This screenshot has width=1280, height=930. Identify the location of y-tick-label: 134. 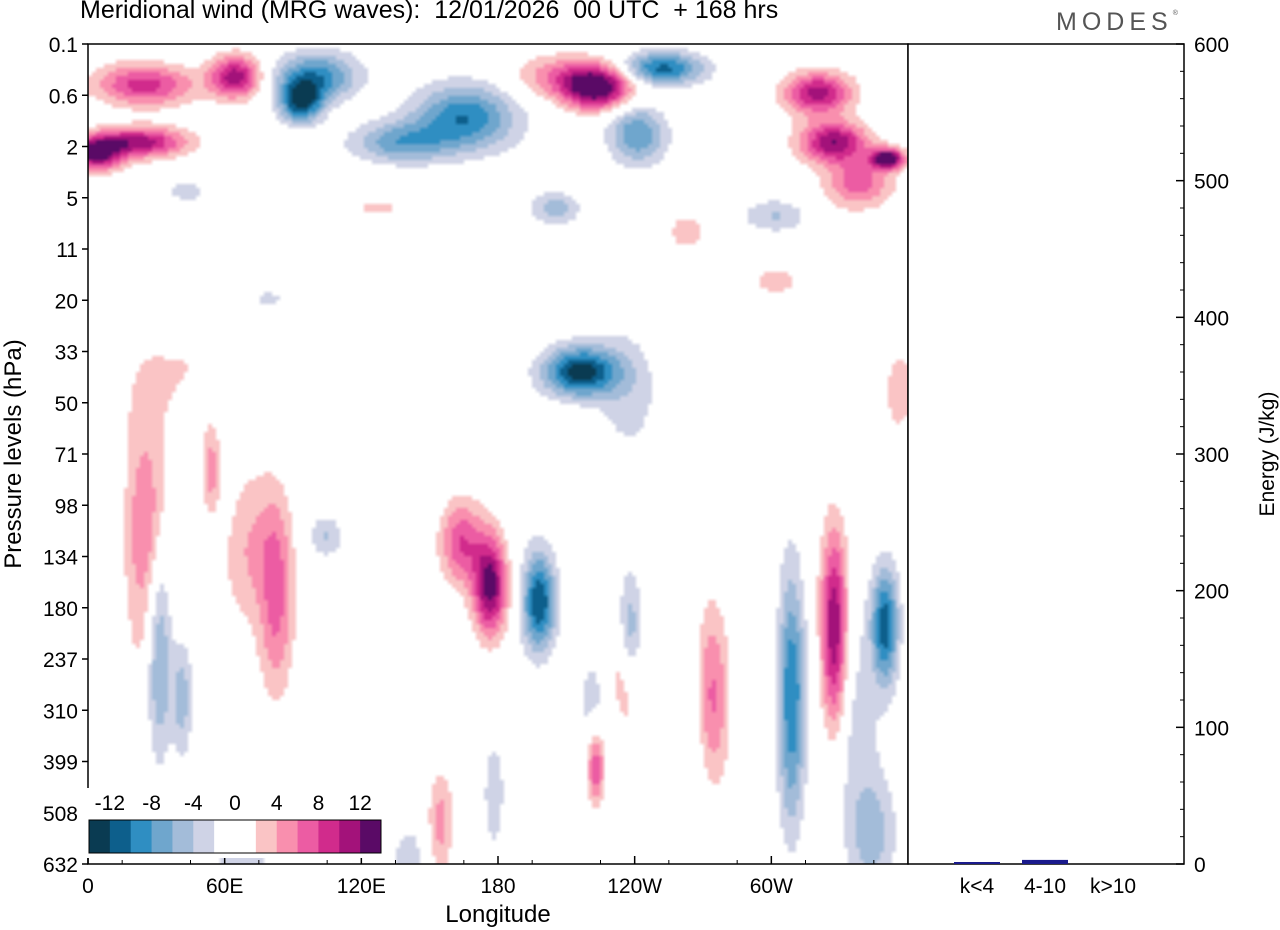
(60, 558).